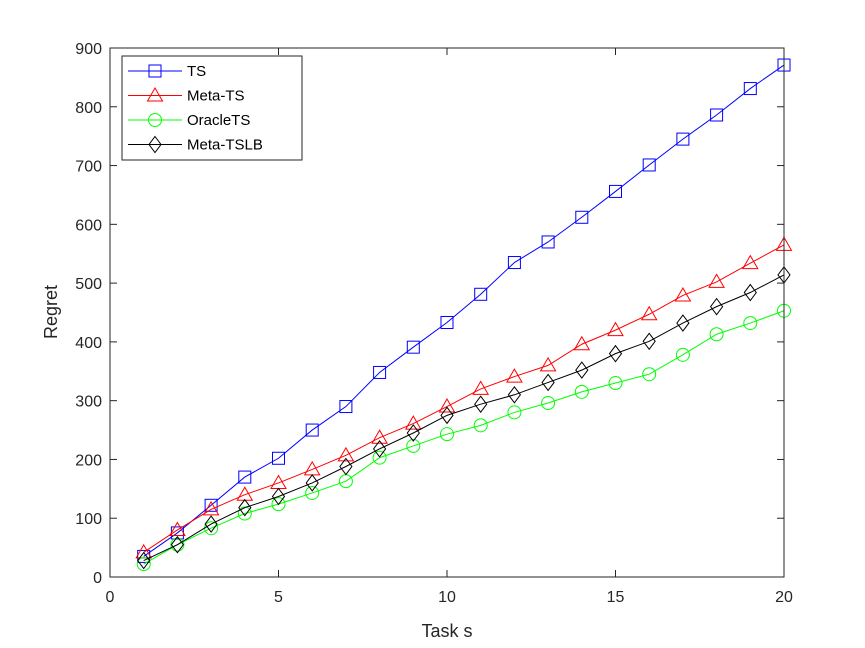 The image size is (865, 648). Describe the element at coordinates (155, 94) in the screenshot. I see `legend-marker-meta-ts` at that location.